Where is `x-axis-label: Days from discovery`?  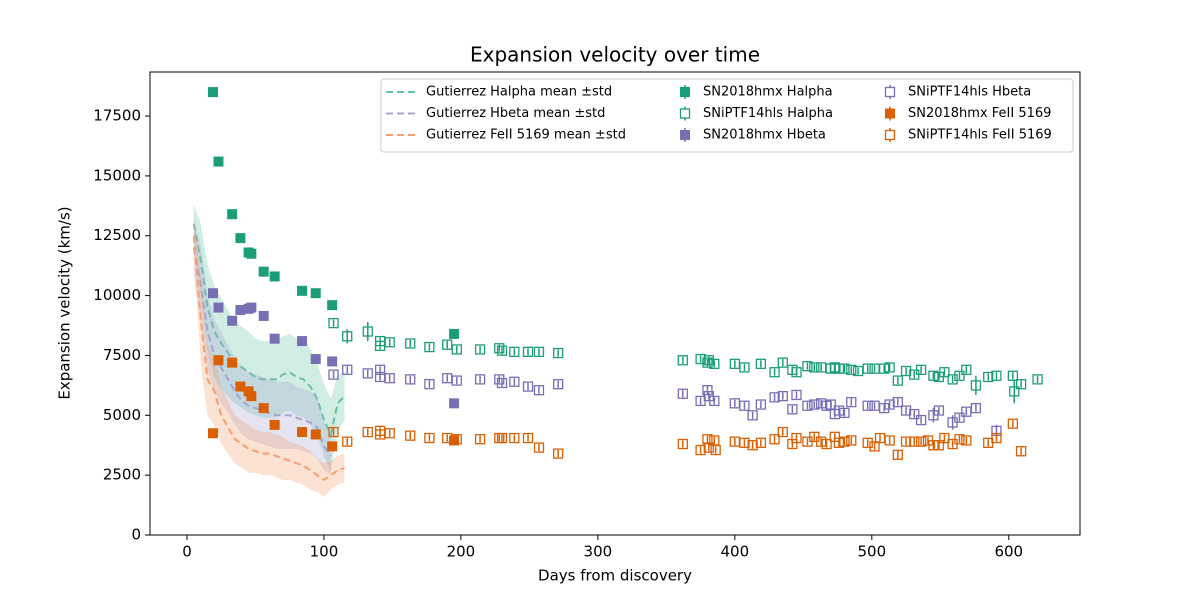
x-axis-label: Days from discovery is located at coordinates (615, 576).